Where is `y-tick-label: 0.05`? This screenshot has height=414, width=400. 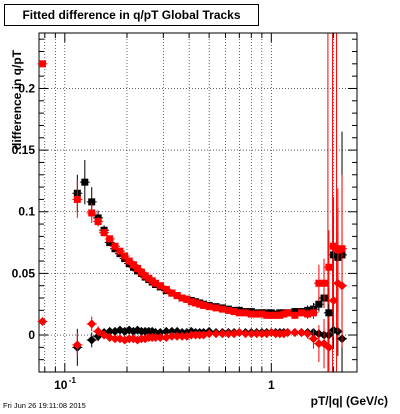 y-tick-label: 0.05 is located at coordinates (24, 273).